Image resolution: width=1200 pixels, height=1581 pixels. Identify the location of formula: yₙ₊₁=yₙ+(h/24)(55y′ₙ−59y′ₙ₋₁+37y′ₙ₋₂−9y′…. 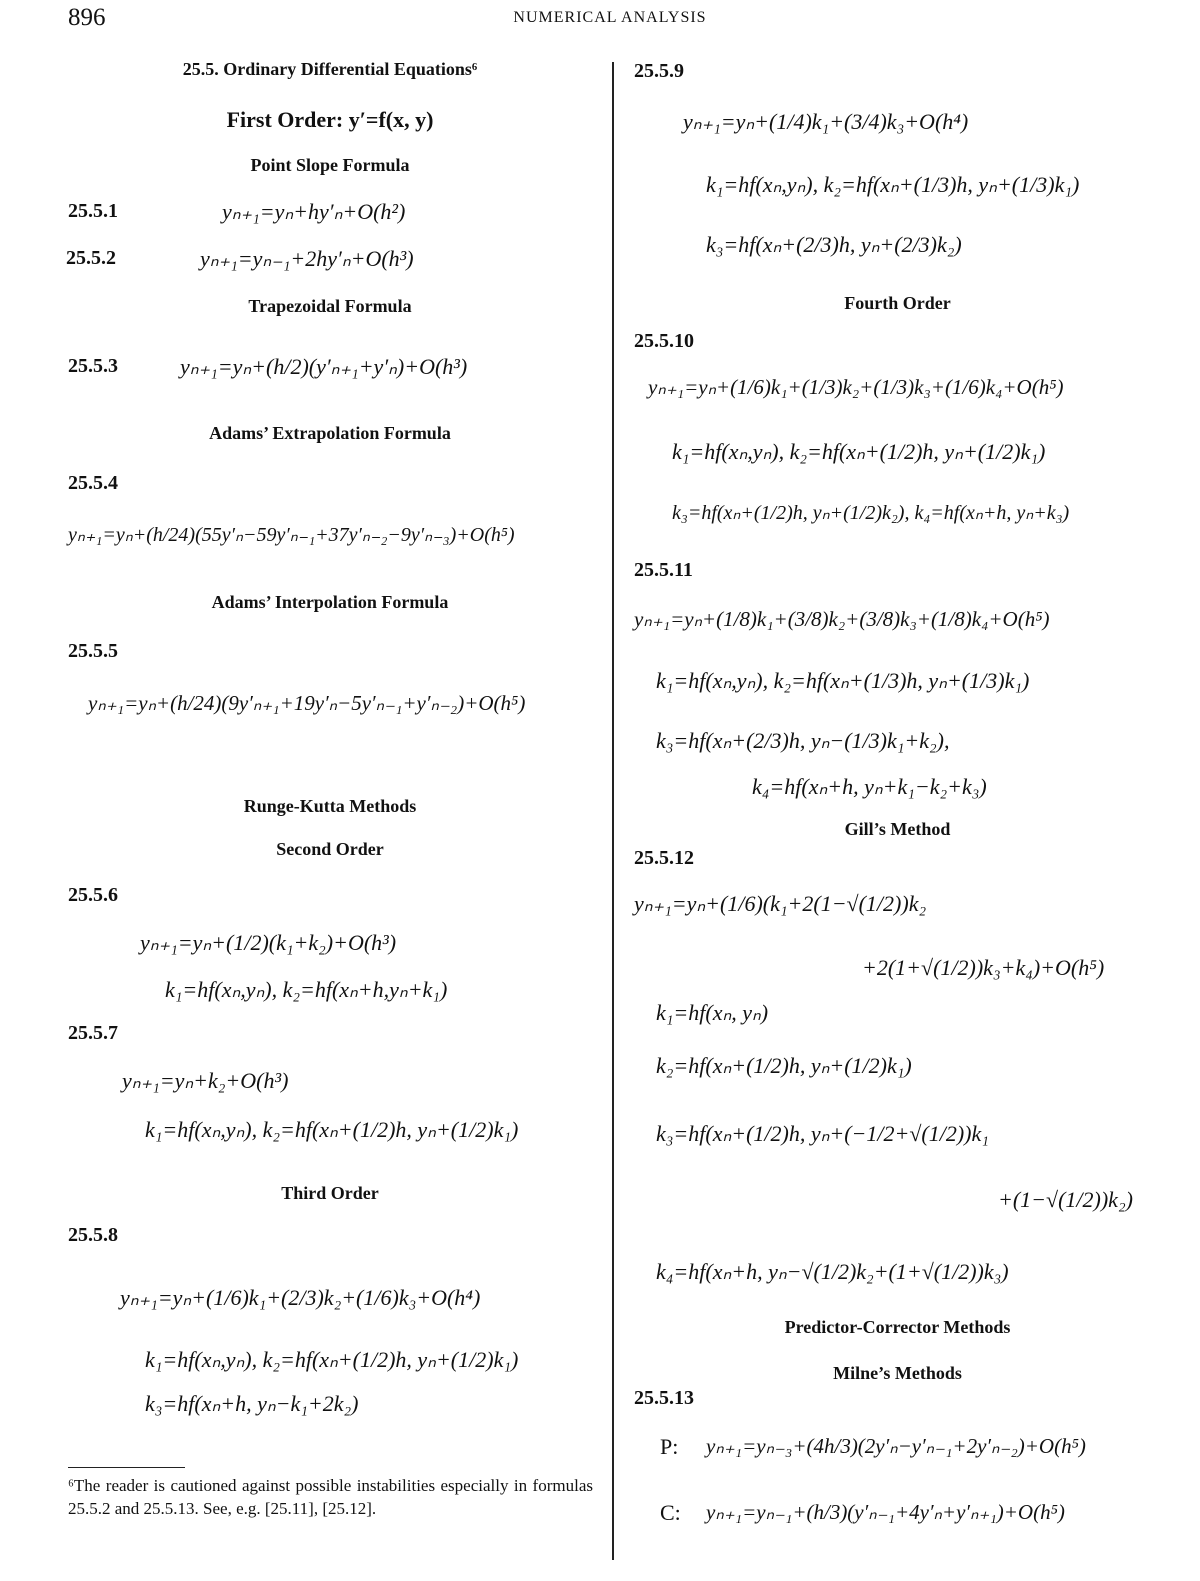
(291, 535).